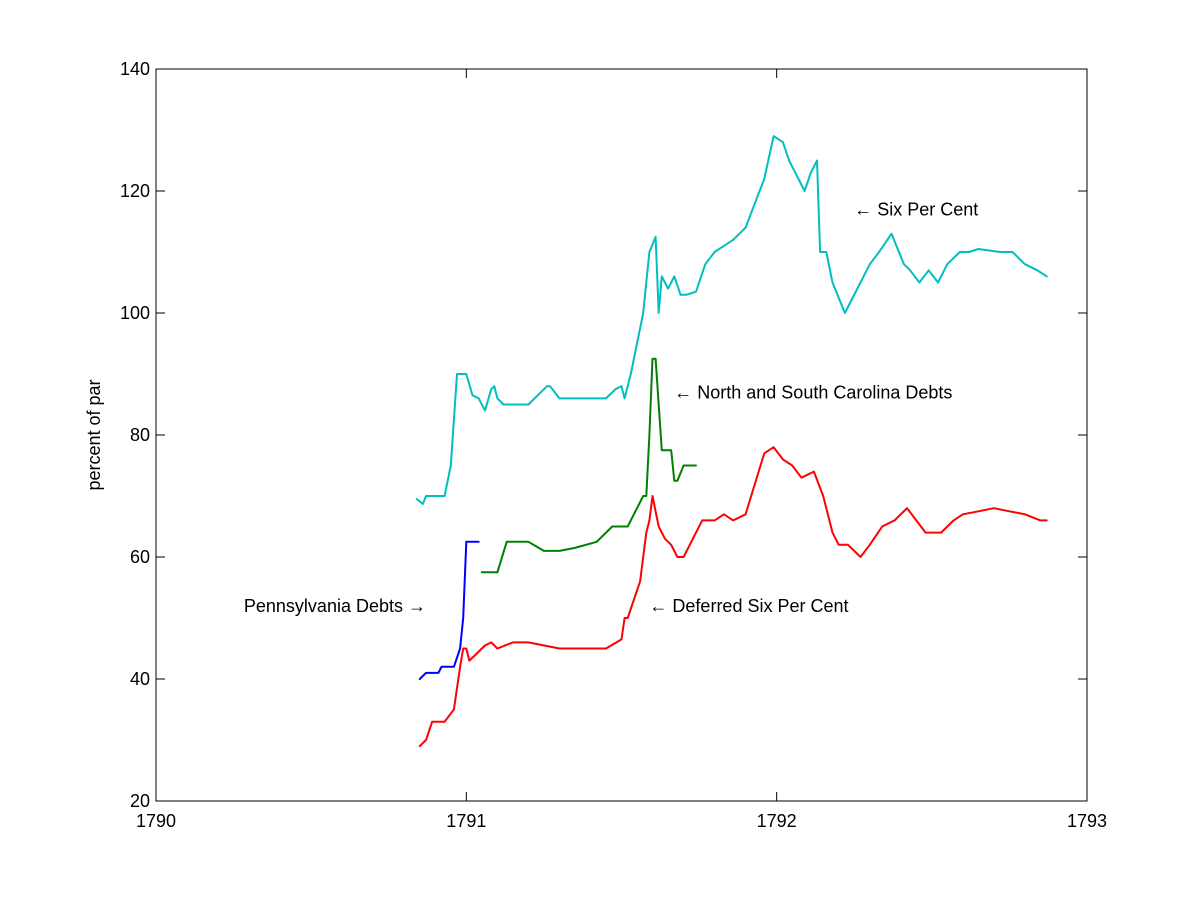  Describe the element at coordinates (140, 435) in the screenshot. I see `y-tick-label: 80` at that location.